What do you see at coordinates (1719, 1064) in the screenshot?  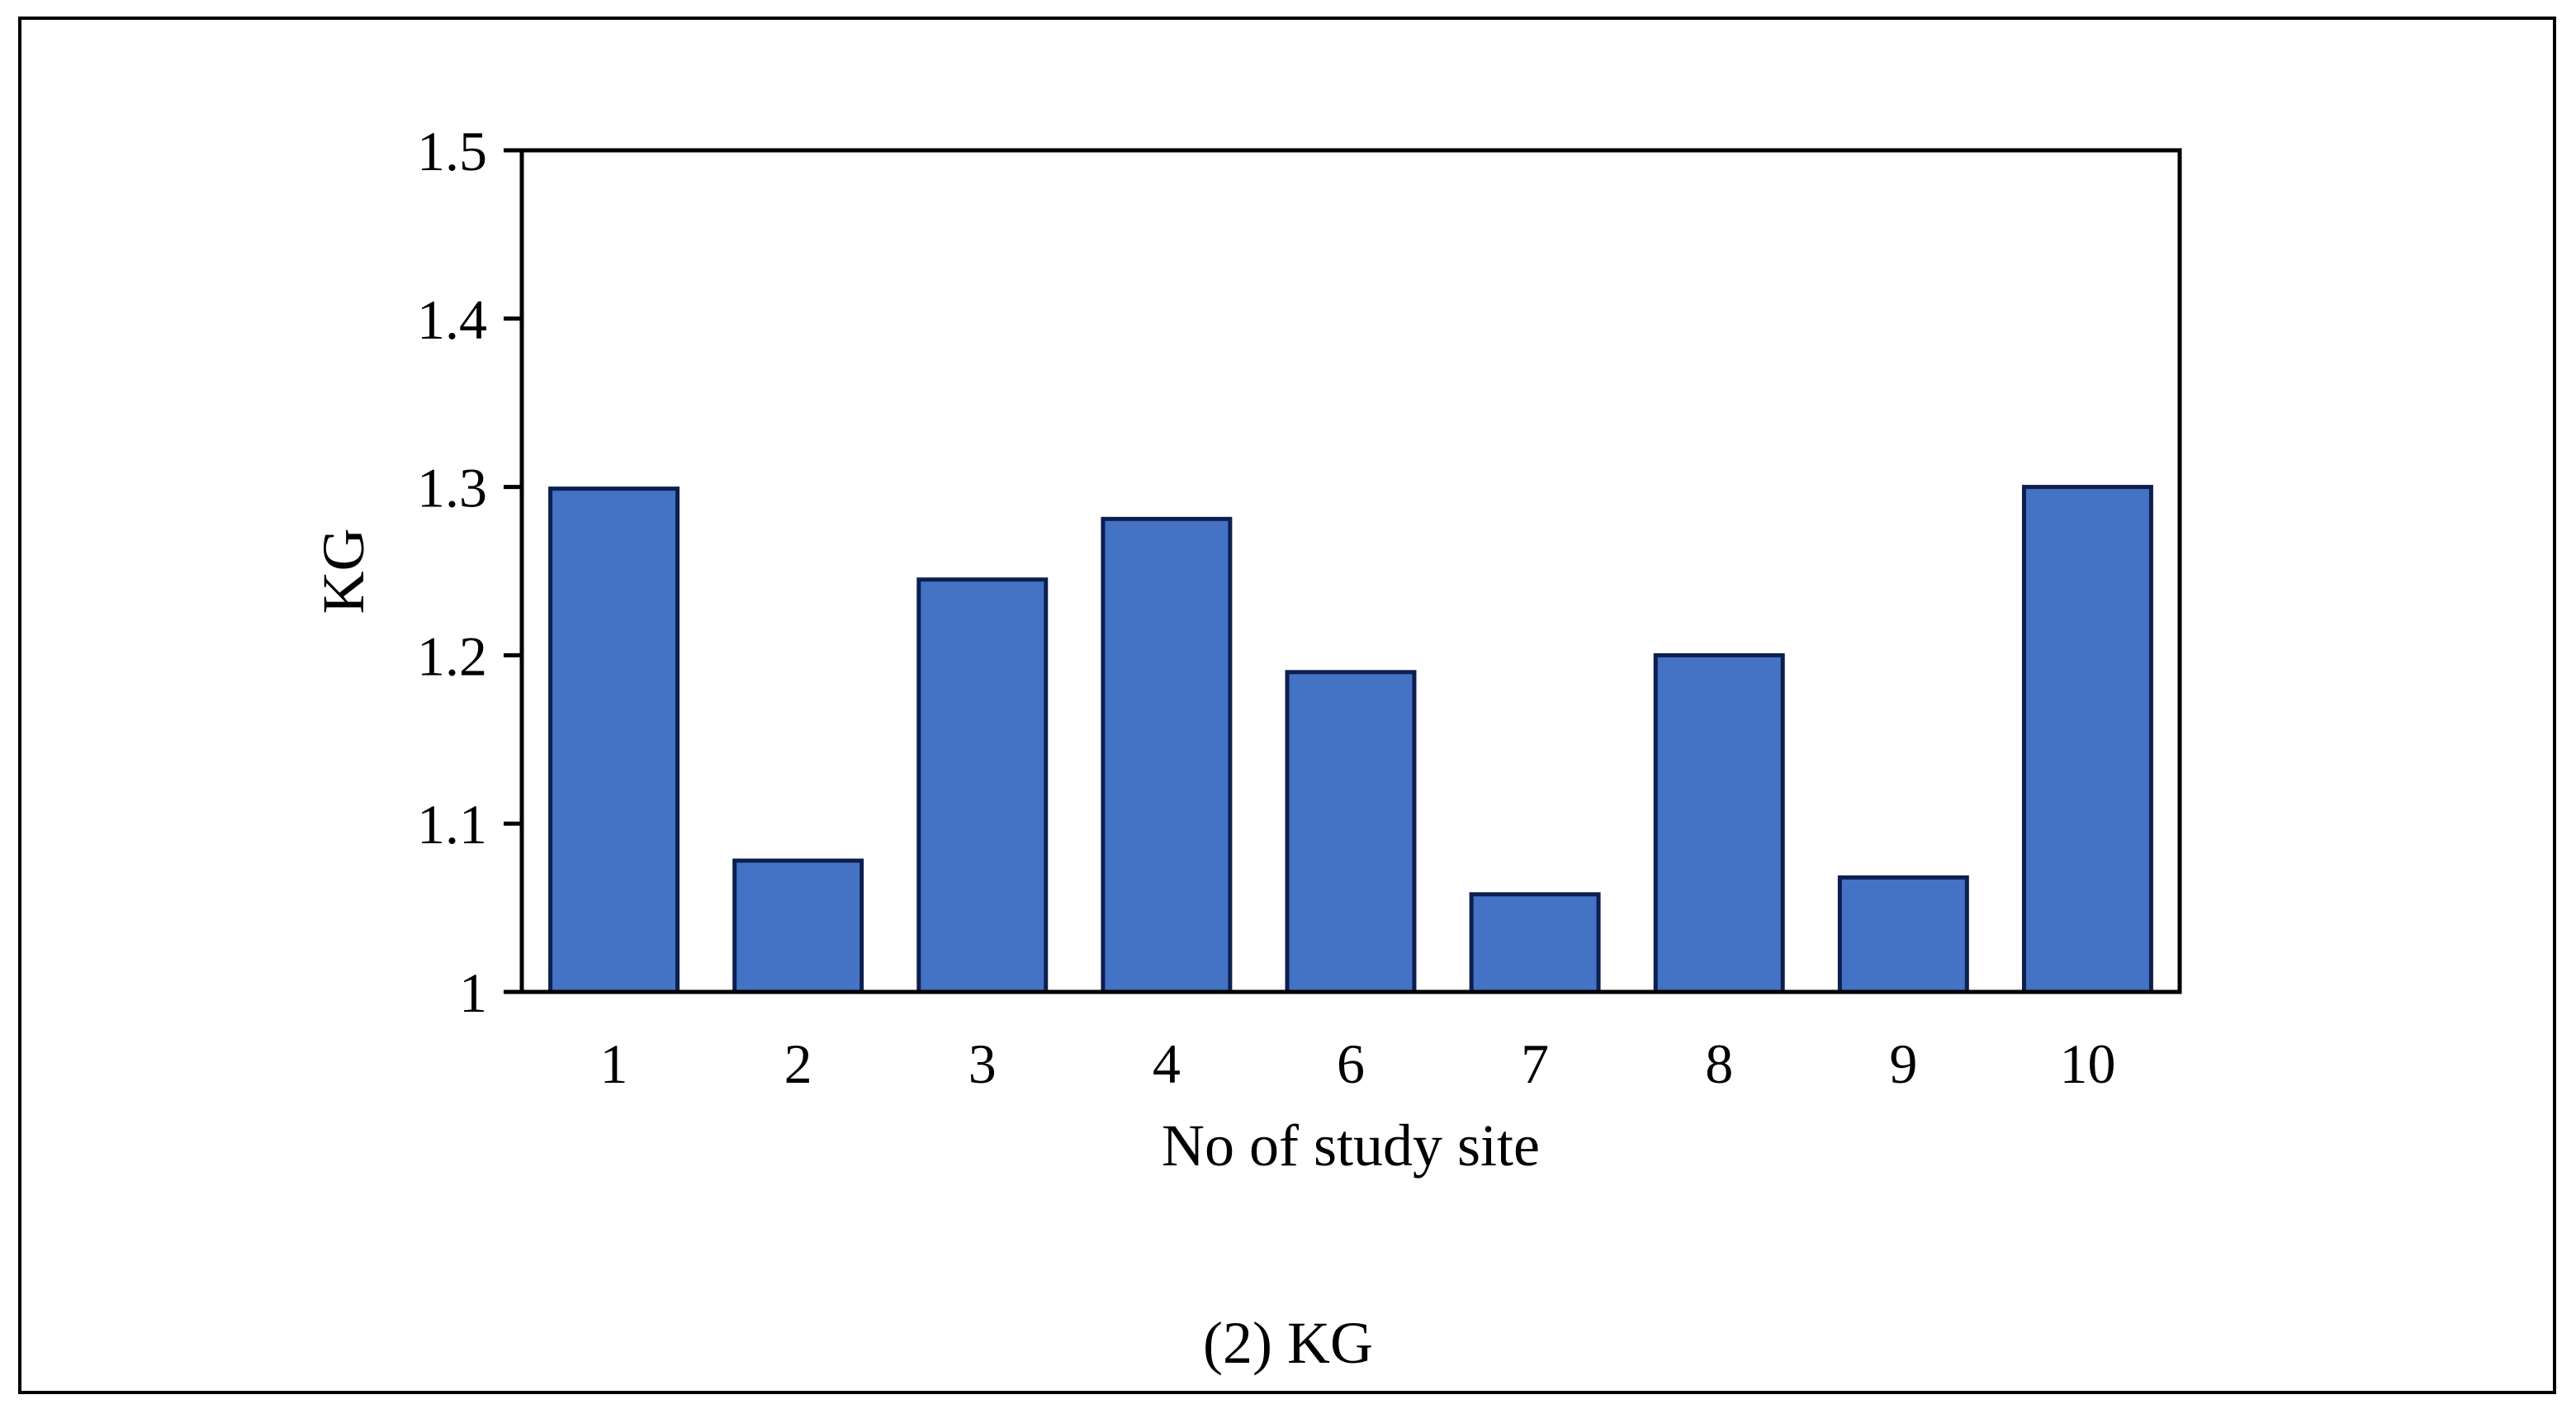 I see `x-tick-label: 8` at bounding box center [1719, 1064].